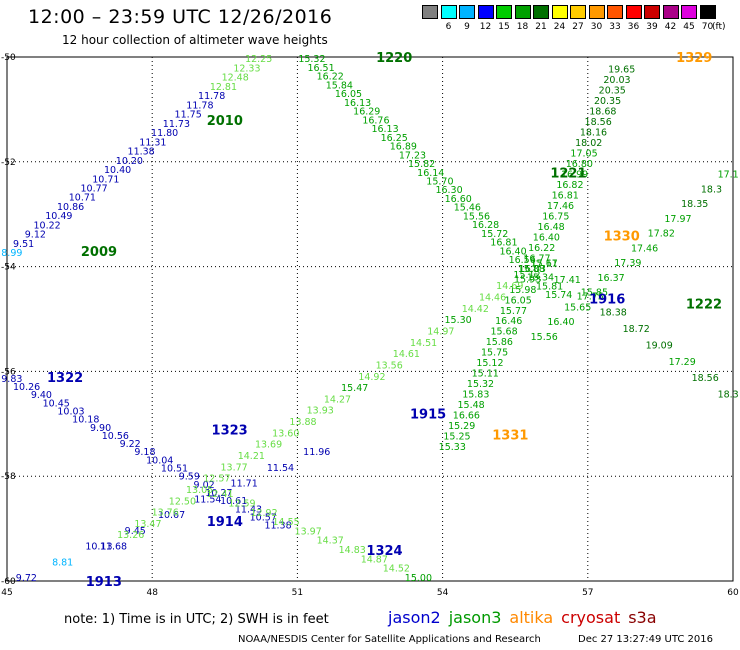 Image resolution: width=740 pixels, height=650 pixels. I want to click on scale-unit: (ft), so click(719, 27).